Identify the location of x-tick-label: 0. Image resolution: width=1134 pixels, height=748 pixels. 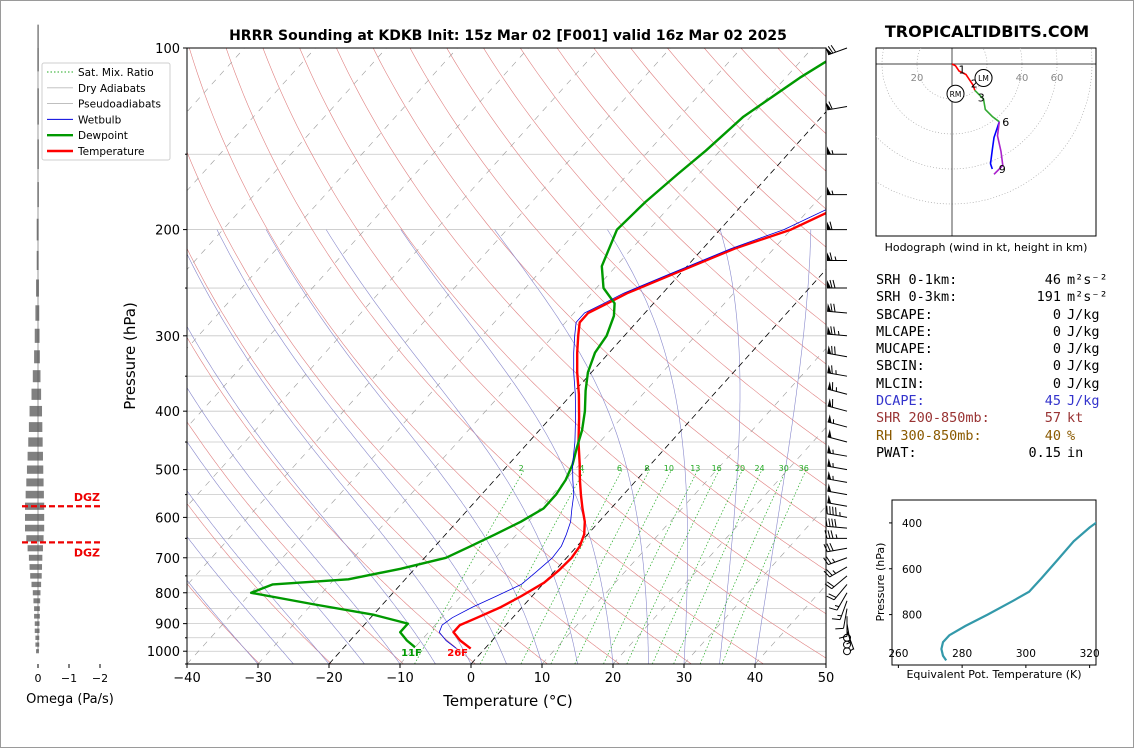
(471, 678).